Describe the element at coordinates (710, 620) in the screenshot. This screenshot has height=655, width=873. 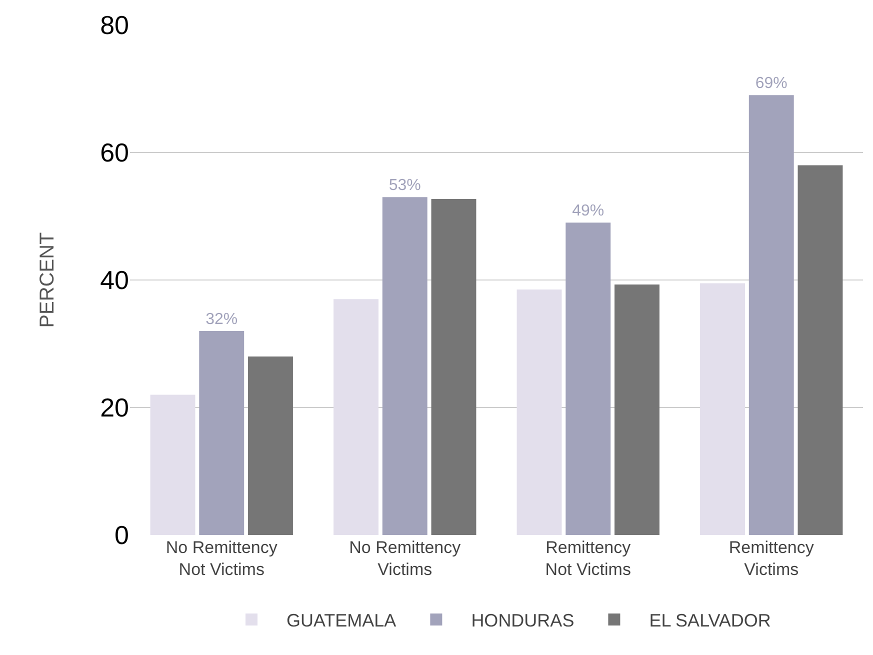
I see `legend-label: EL SALVADOR` at that location.